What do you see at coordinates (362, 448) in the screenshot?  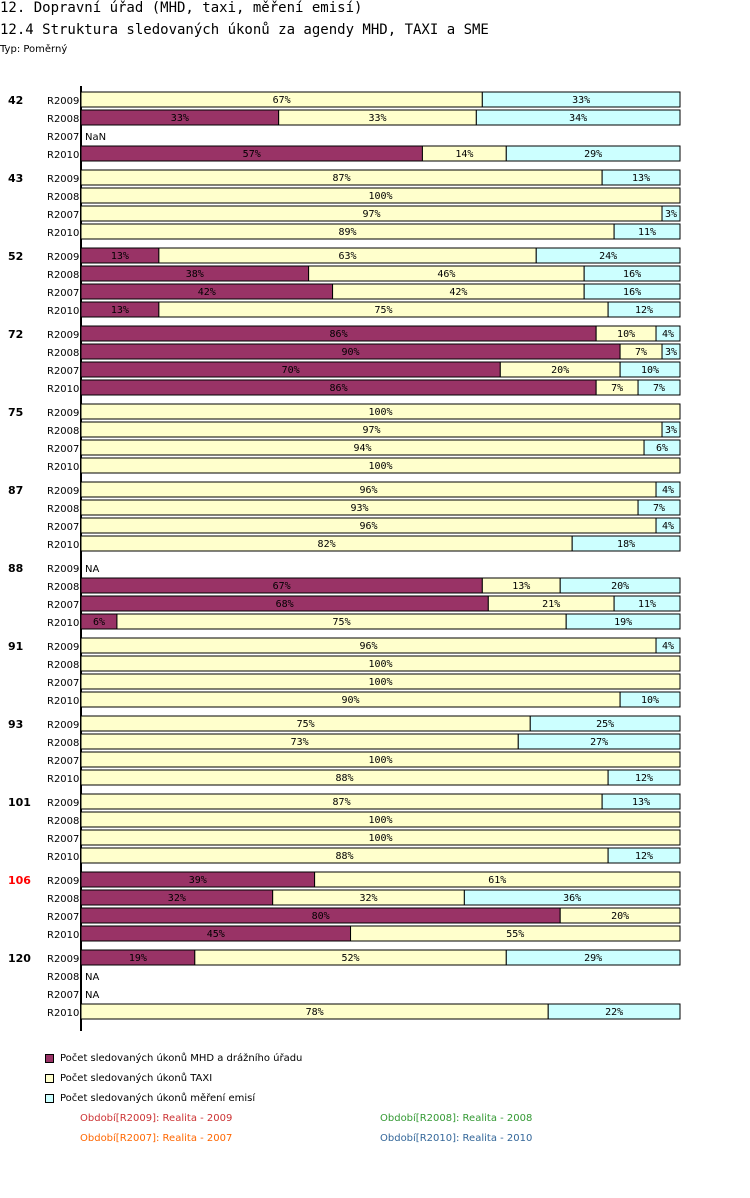 I see `data-label: 94%` at bounding box center [362, 448].